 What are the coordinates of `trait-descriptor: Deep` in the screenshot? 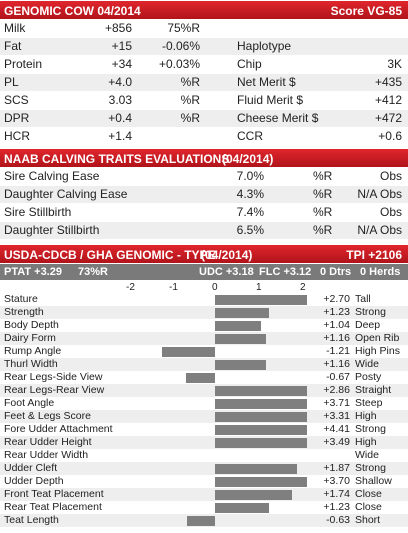 It's located at (368, 325).